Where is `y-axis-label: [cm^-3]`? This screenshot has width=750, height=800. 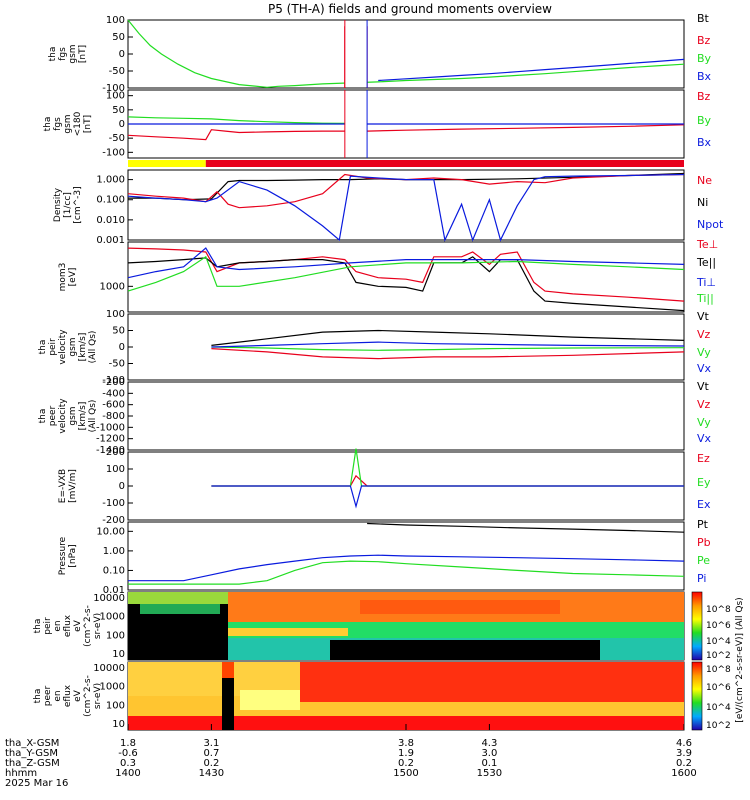 y-axis-label: [cm^-3] is located at coordinates (78, 204).